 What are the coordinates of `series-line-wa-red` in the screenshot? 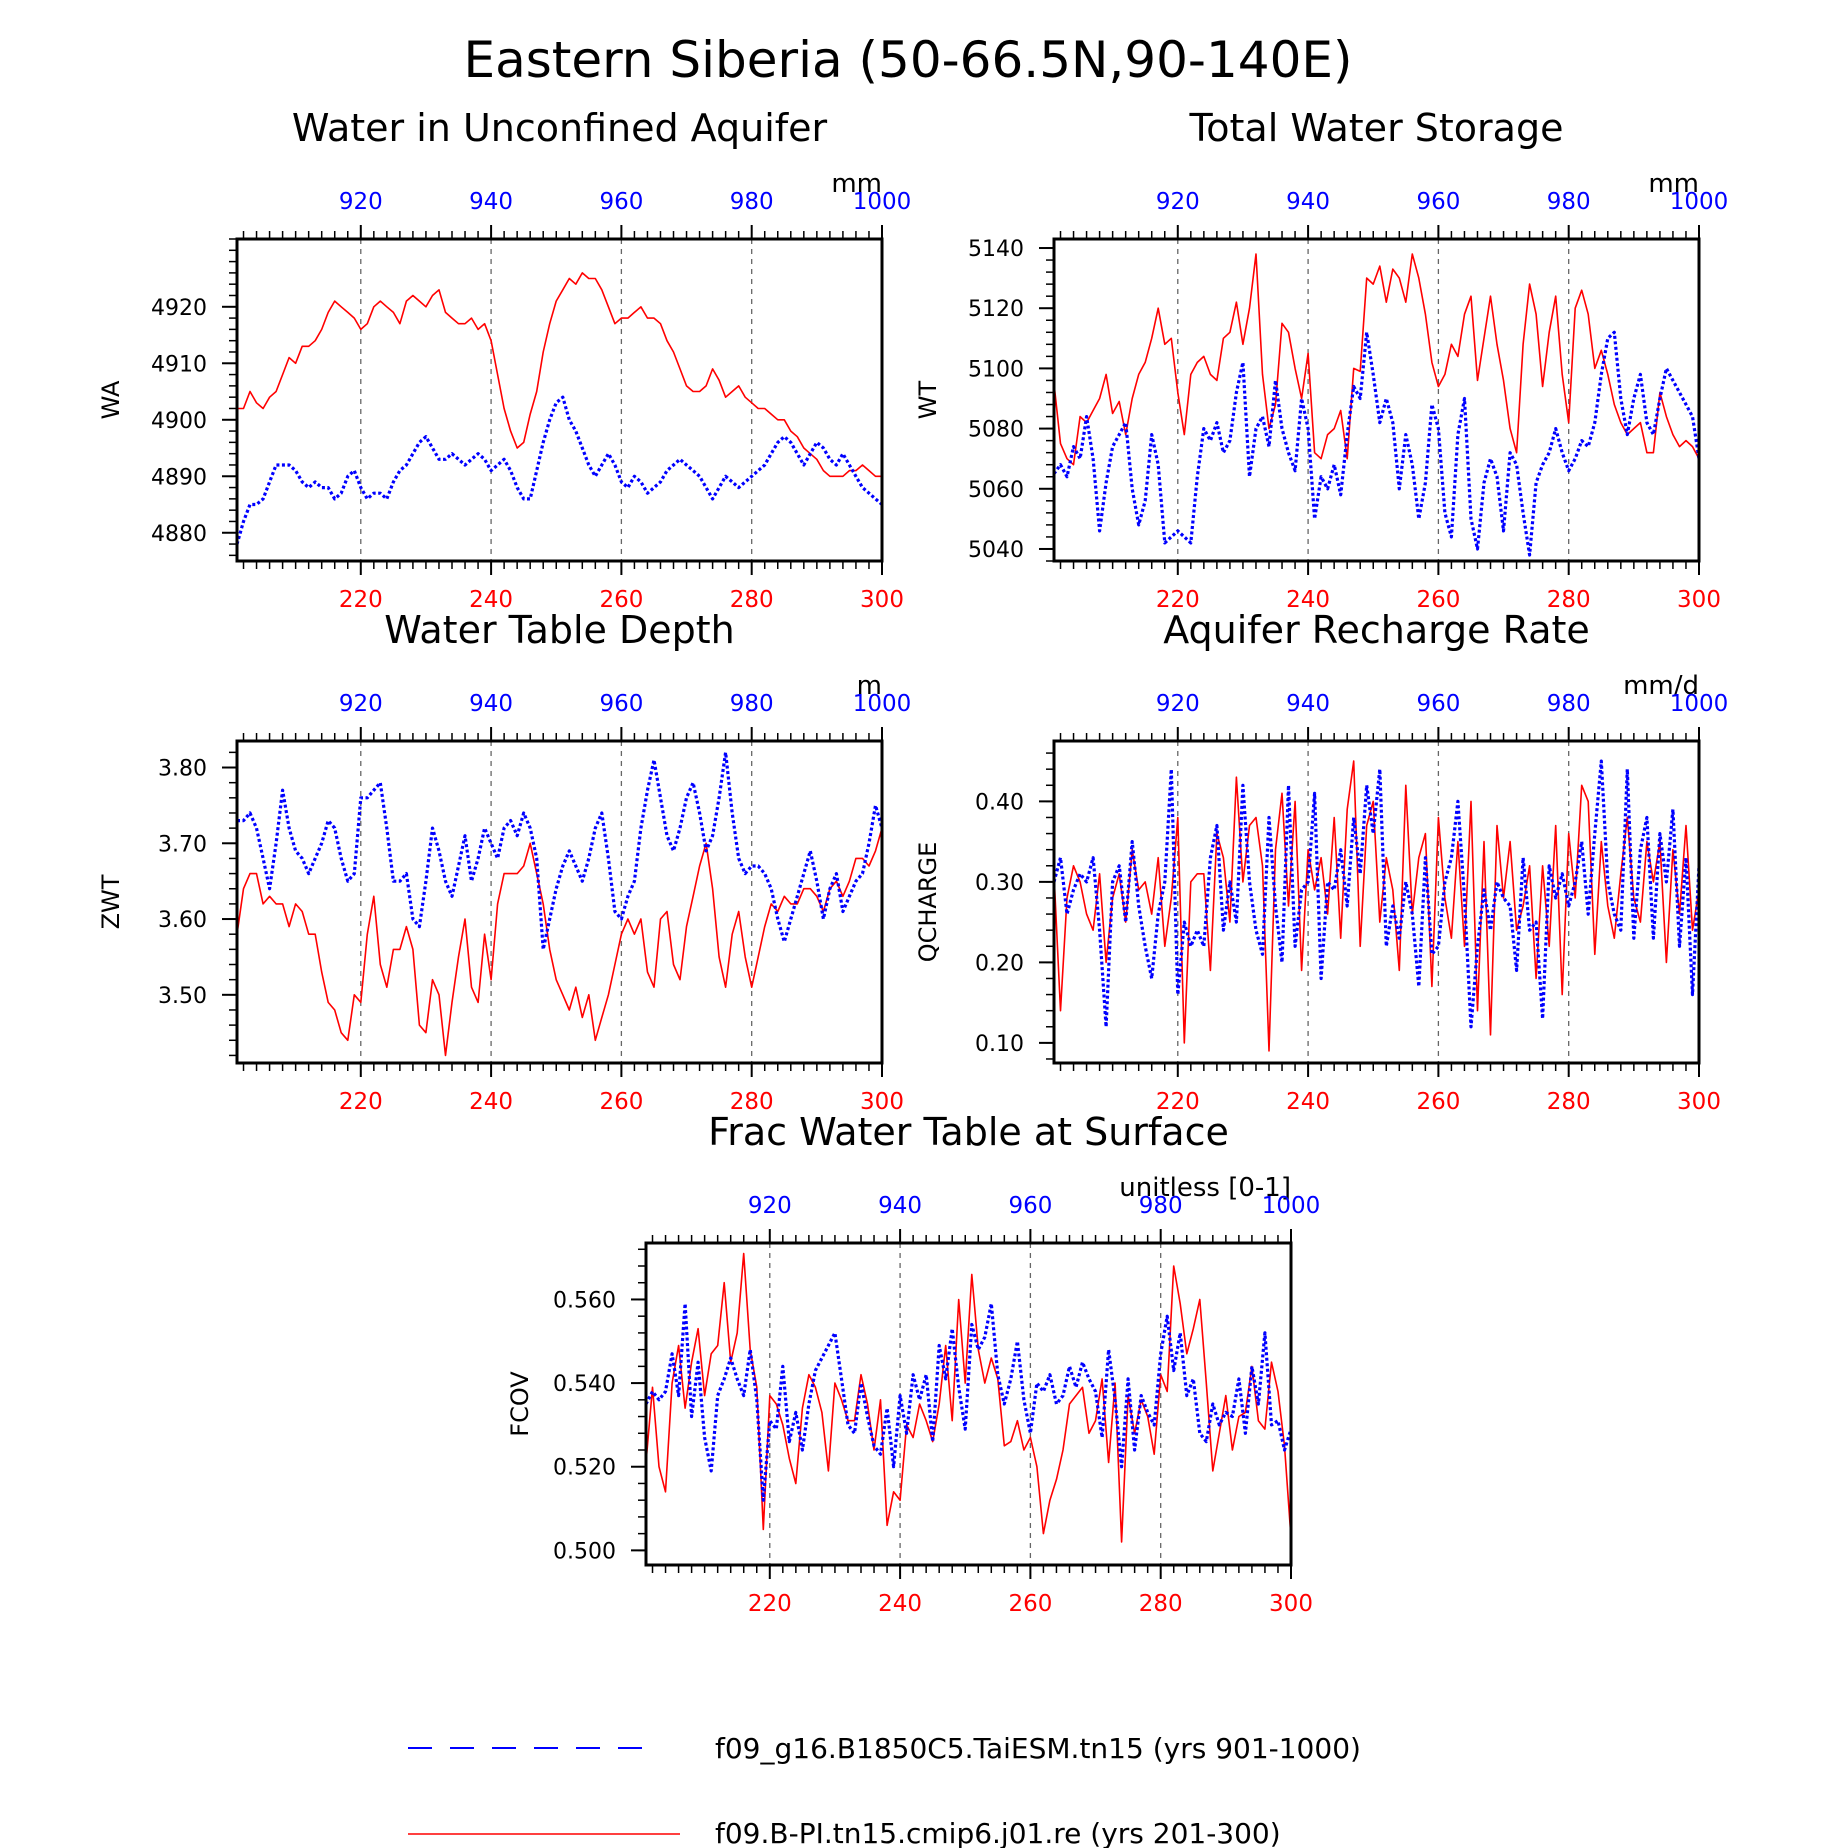 It's located at (559, 375).